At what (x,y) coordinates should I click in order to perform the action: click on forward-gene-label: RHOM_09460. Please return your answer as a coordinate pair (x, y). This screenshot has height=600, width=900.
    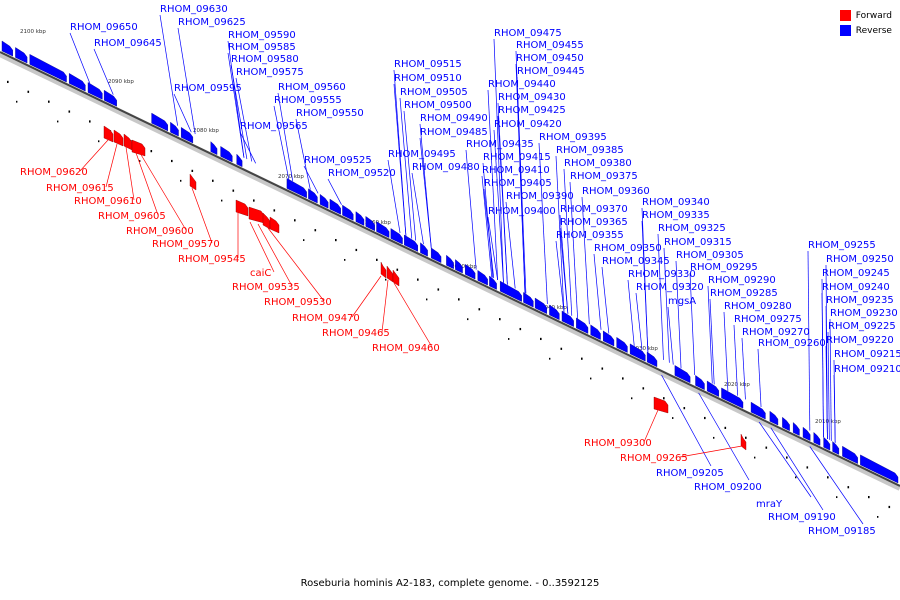
    Looking at the image, I should click on (406, 348).